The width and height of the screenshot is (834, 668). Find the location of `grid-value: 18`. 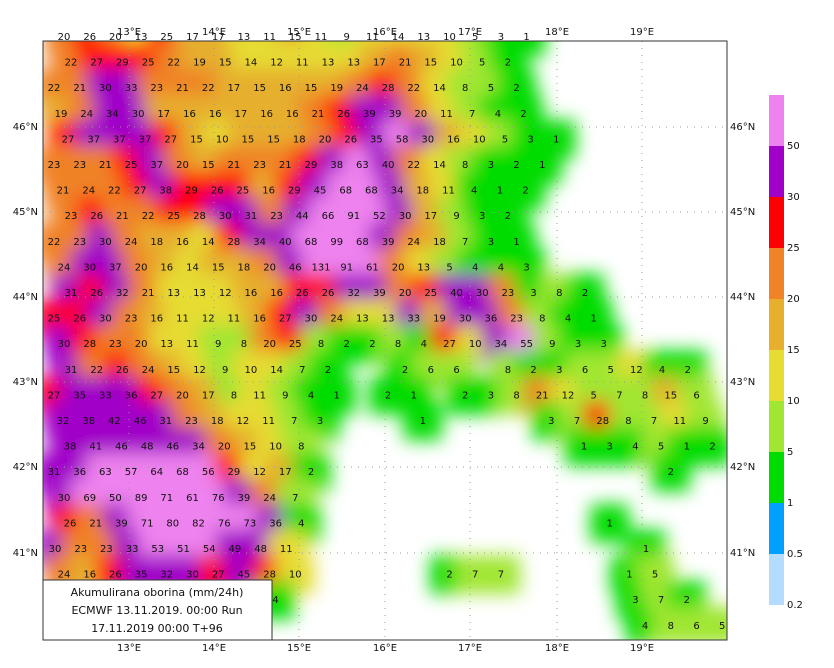

grid-value: 18 is located at coordinates (422, 191).